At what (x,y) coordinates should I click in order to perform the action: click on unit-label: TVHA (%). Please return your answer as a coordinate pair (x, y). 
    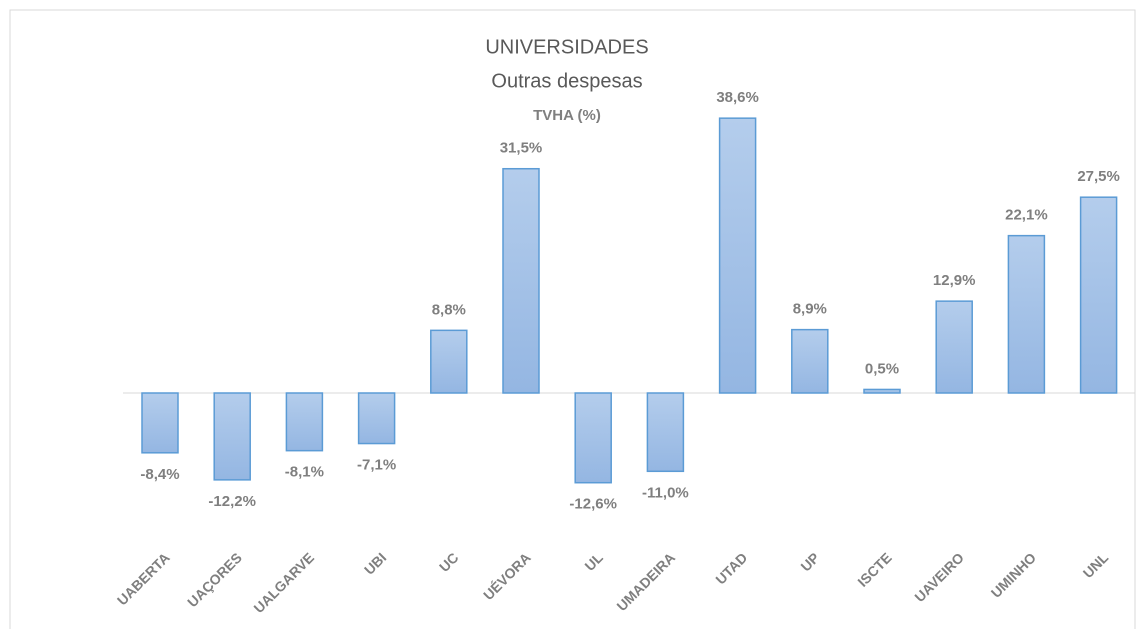
    Looking at the image, I should click on (567, 115).